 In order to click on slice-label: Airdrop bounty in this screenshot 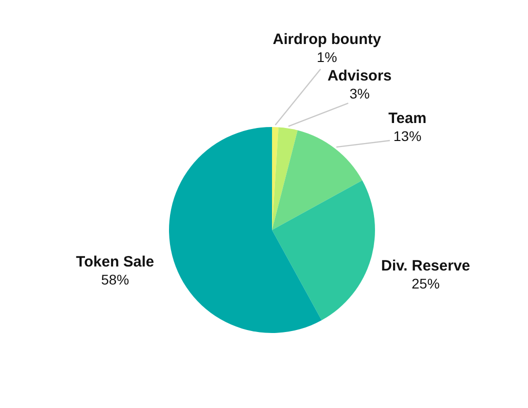, I will do `click(327, 39)`.